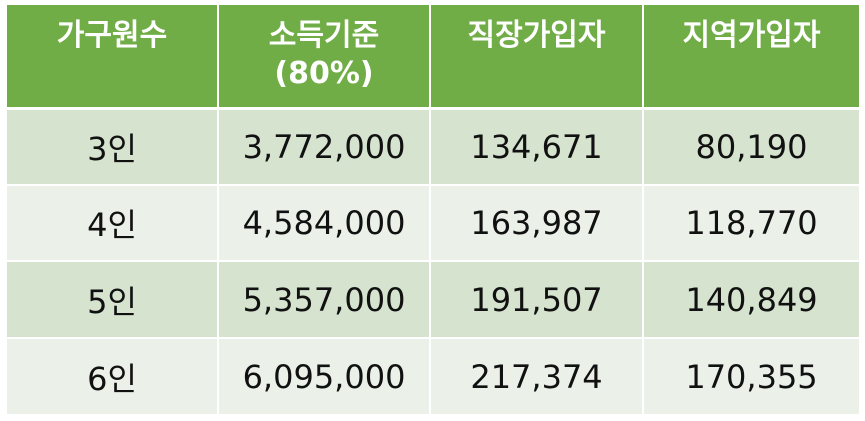  Describe the element at coordinates (537, 377) in the screenshot. I see `table-cell: 217,374` at that location.